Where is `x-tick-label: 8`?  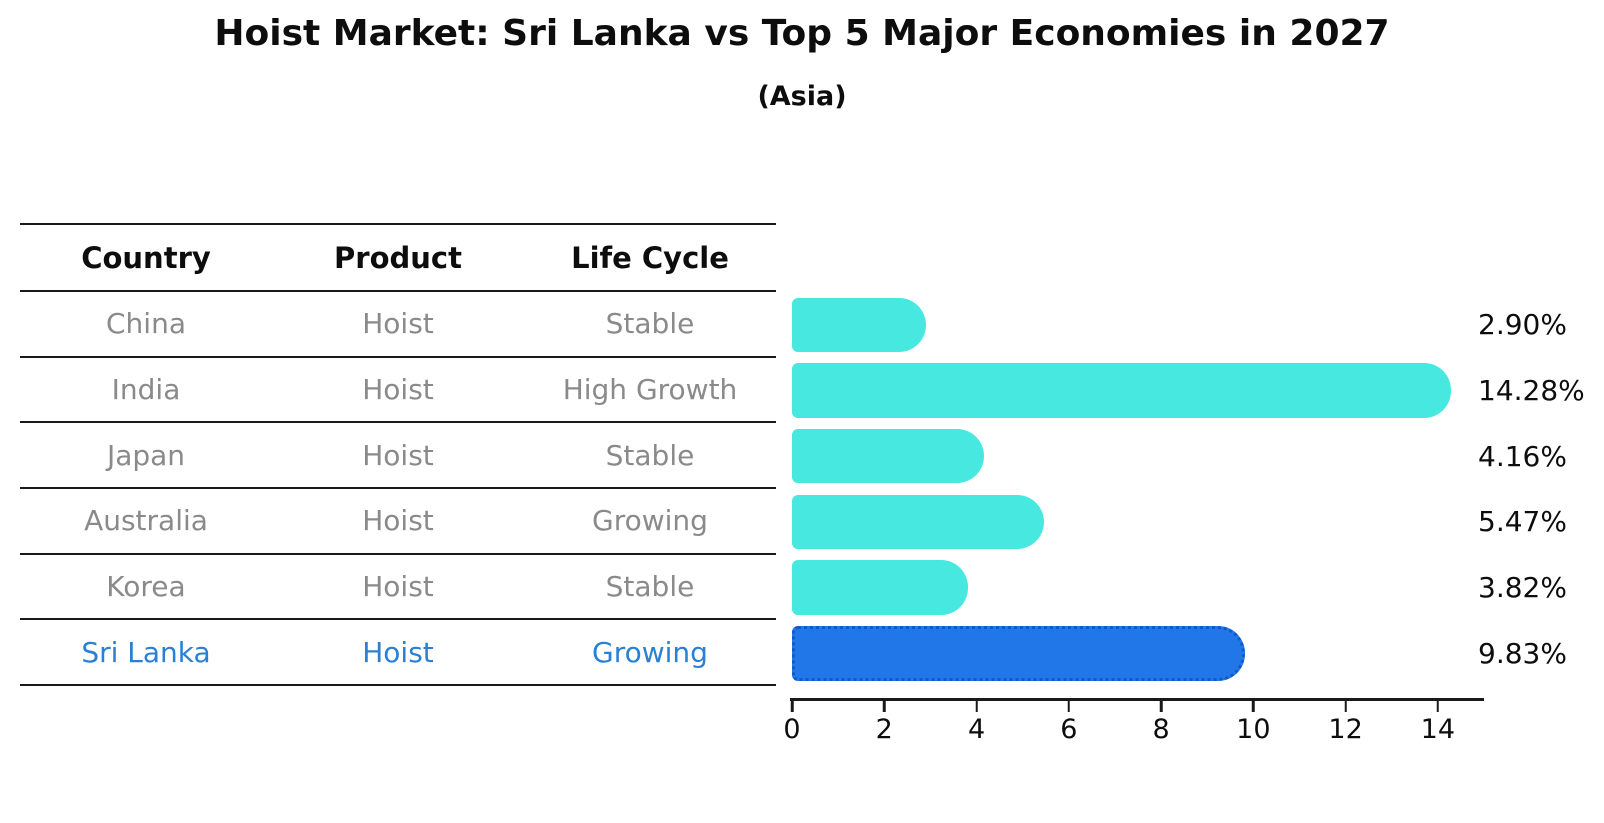
x-tick-label: 8 is located at coordinates (1161, 729).